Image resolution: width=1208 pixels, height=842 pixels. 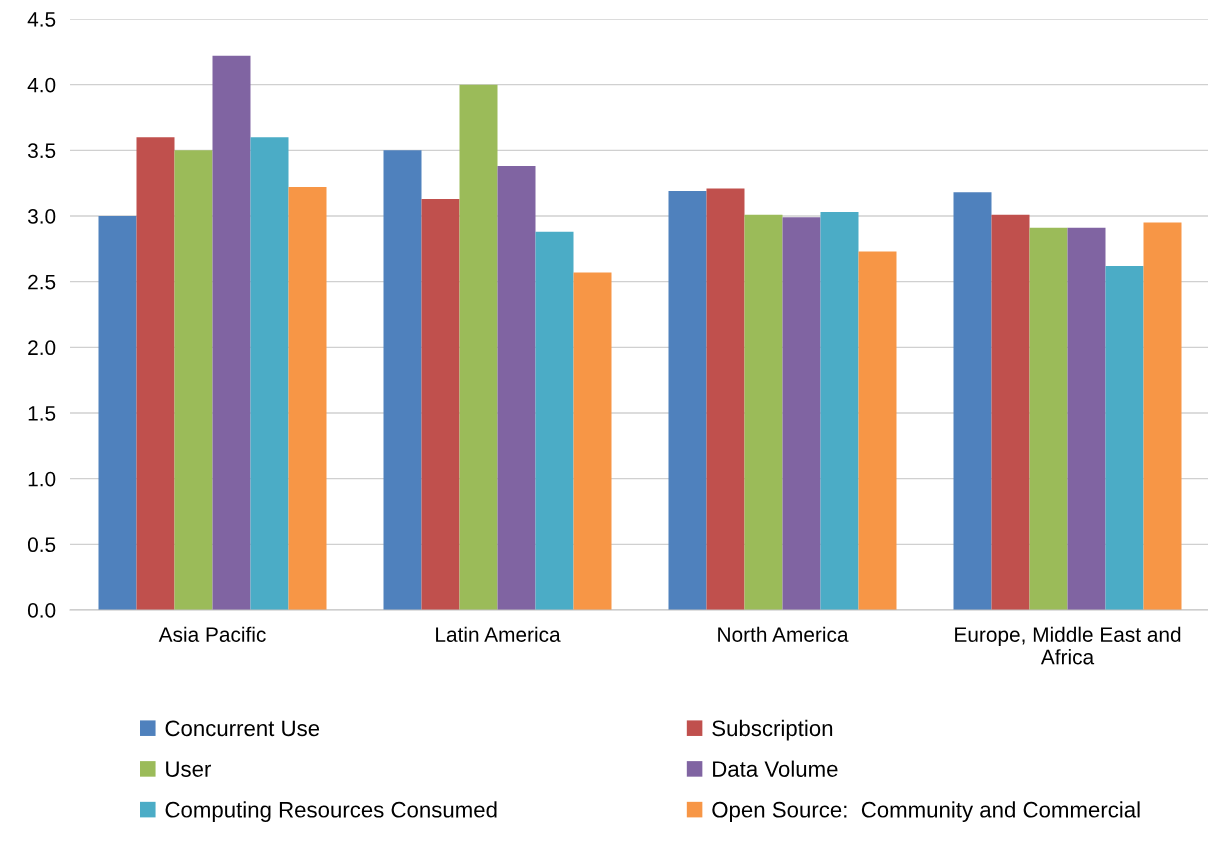 What do you see at coordinates (42, 348) in the screenshot?
I see `y-tick-label: 2.0` at bounding box center [42, 348].